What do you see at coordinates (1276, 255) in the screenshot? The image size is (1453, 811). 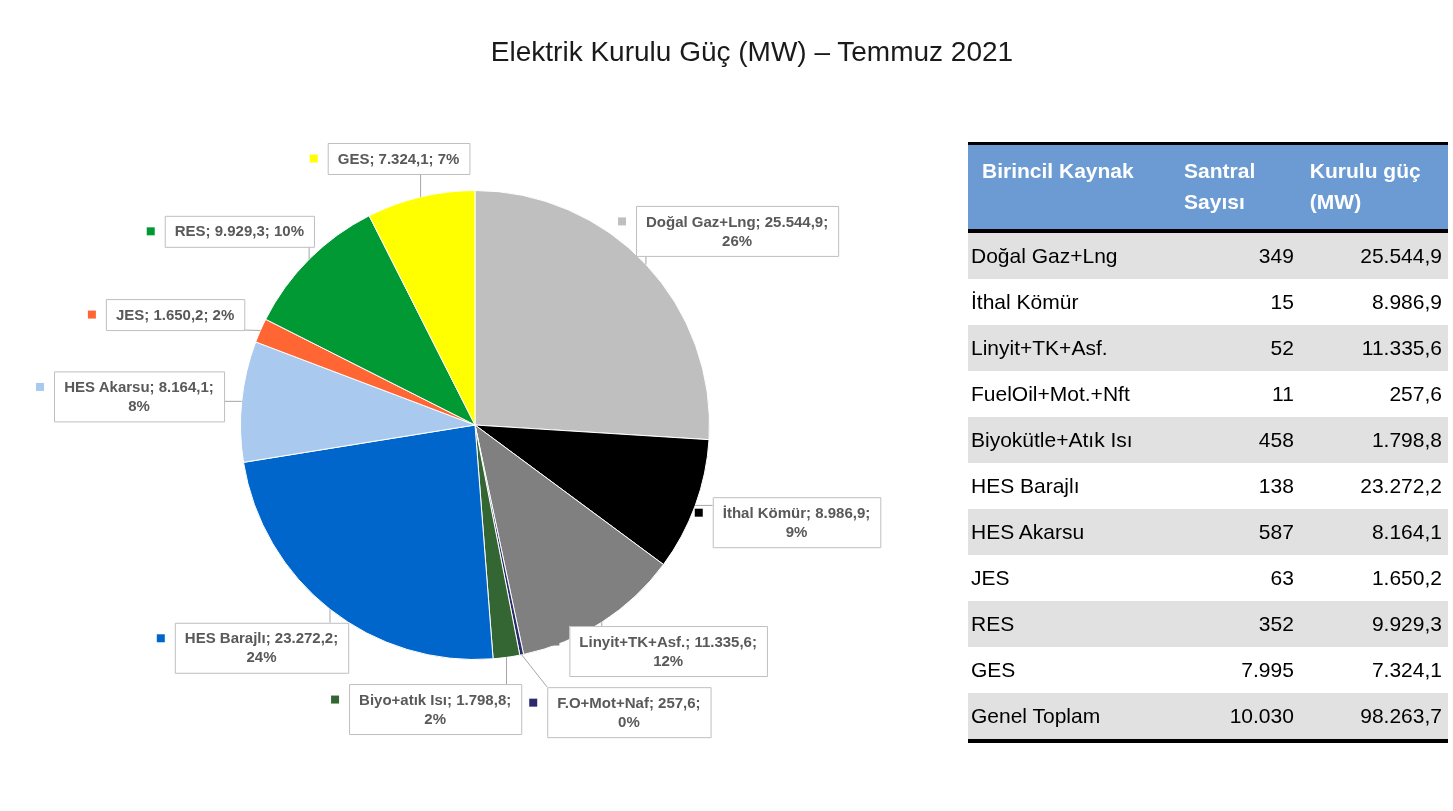 I see `data-label: 349` at bounding box center [1276, 255].